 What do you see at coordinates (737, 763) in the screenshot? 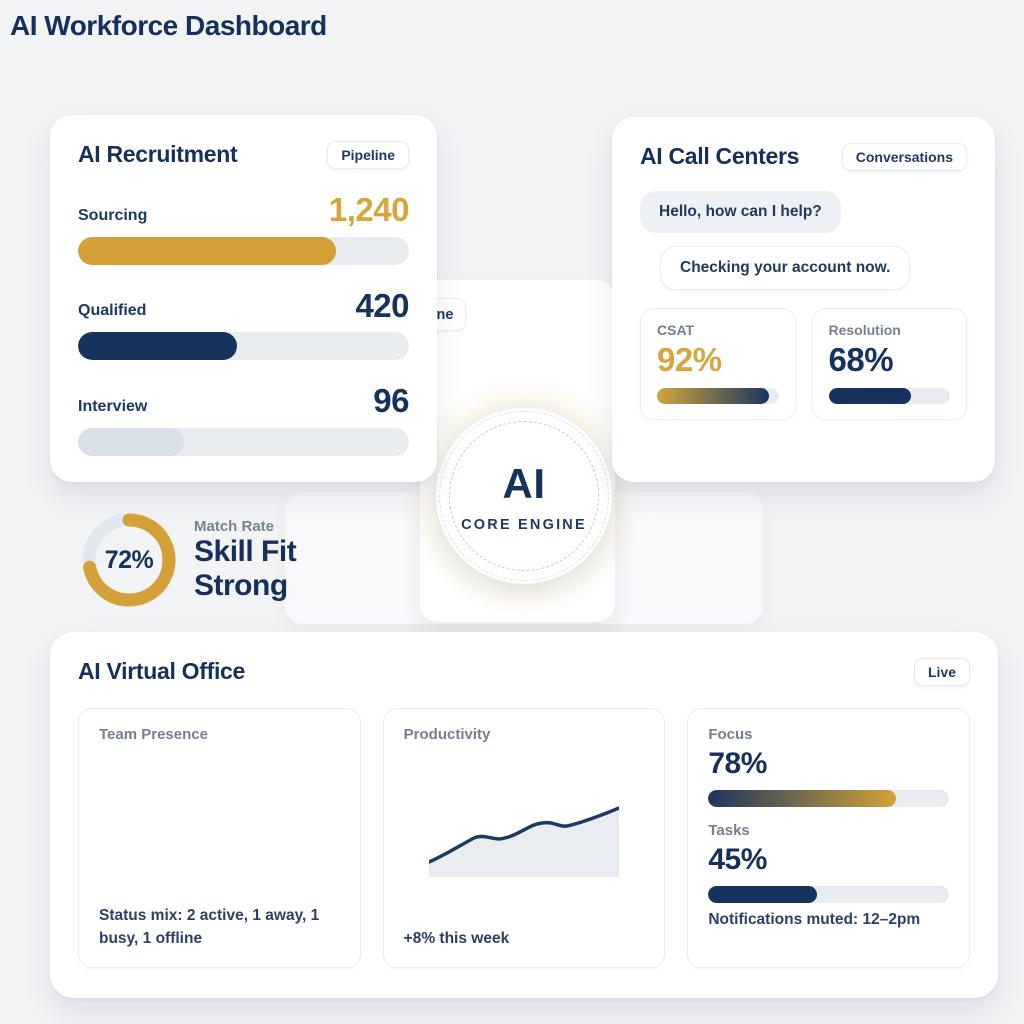
I see `focus-value: 78%` at bounding box center [737, 763].